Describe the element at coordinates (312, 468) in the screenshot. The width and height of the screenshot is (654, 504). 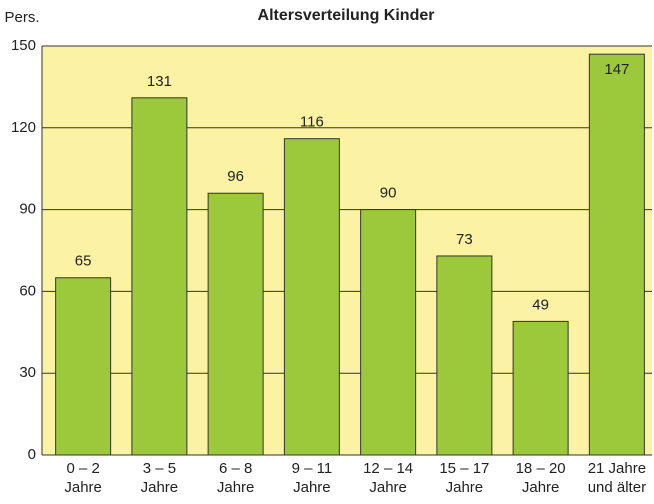
I see `x-tick-label: 9 – 11` at that location.